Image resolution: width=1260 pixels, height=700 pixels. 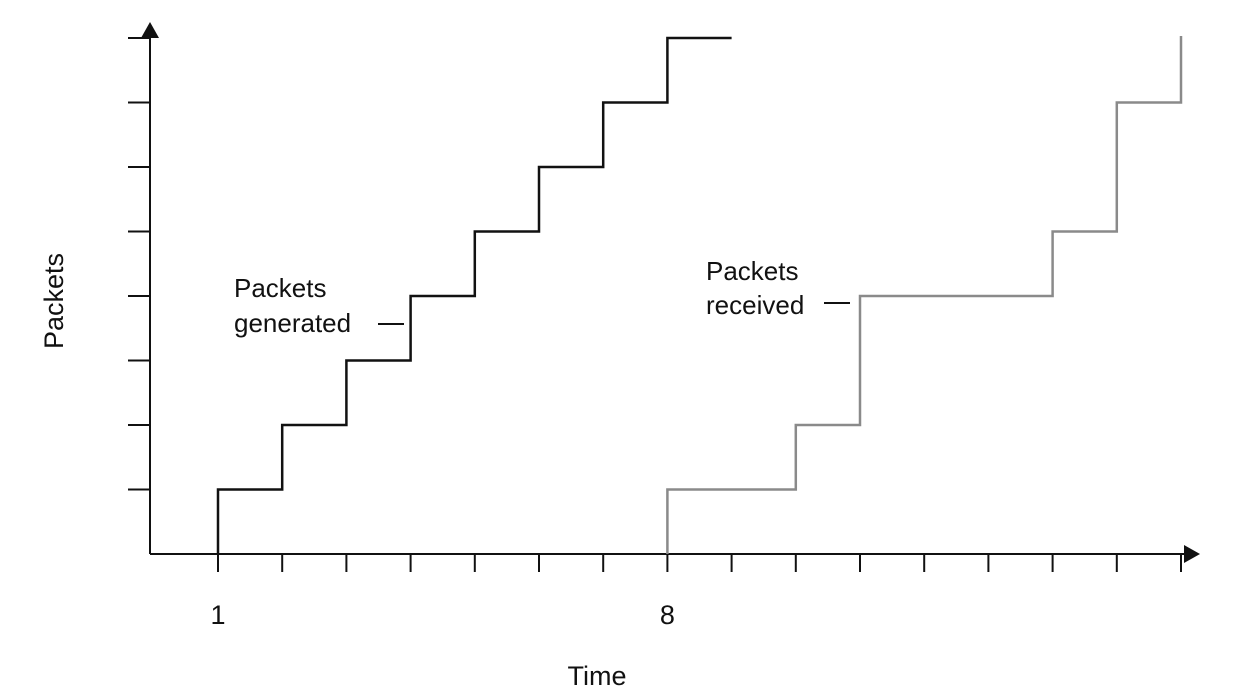 I want to click on x-axis-arrow, so click(x=1192, y=554).